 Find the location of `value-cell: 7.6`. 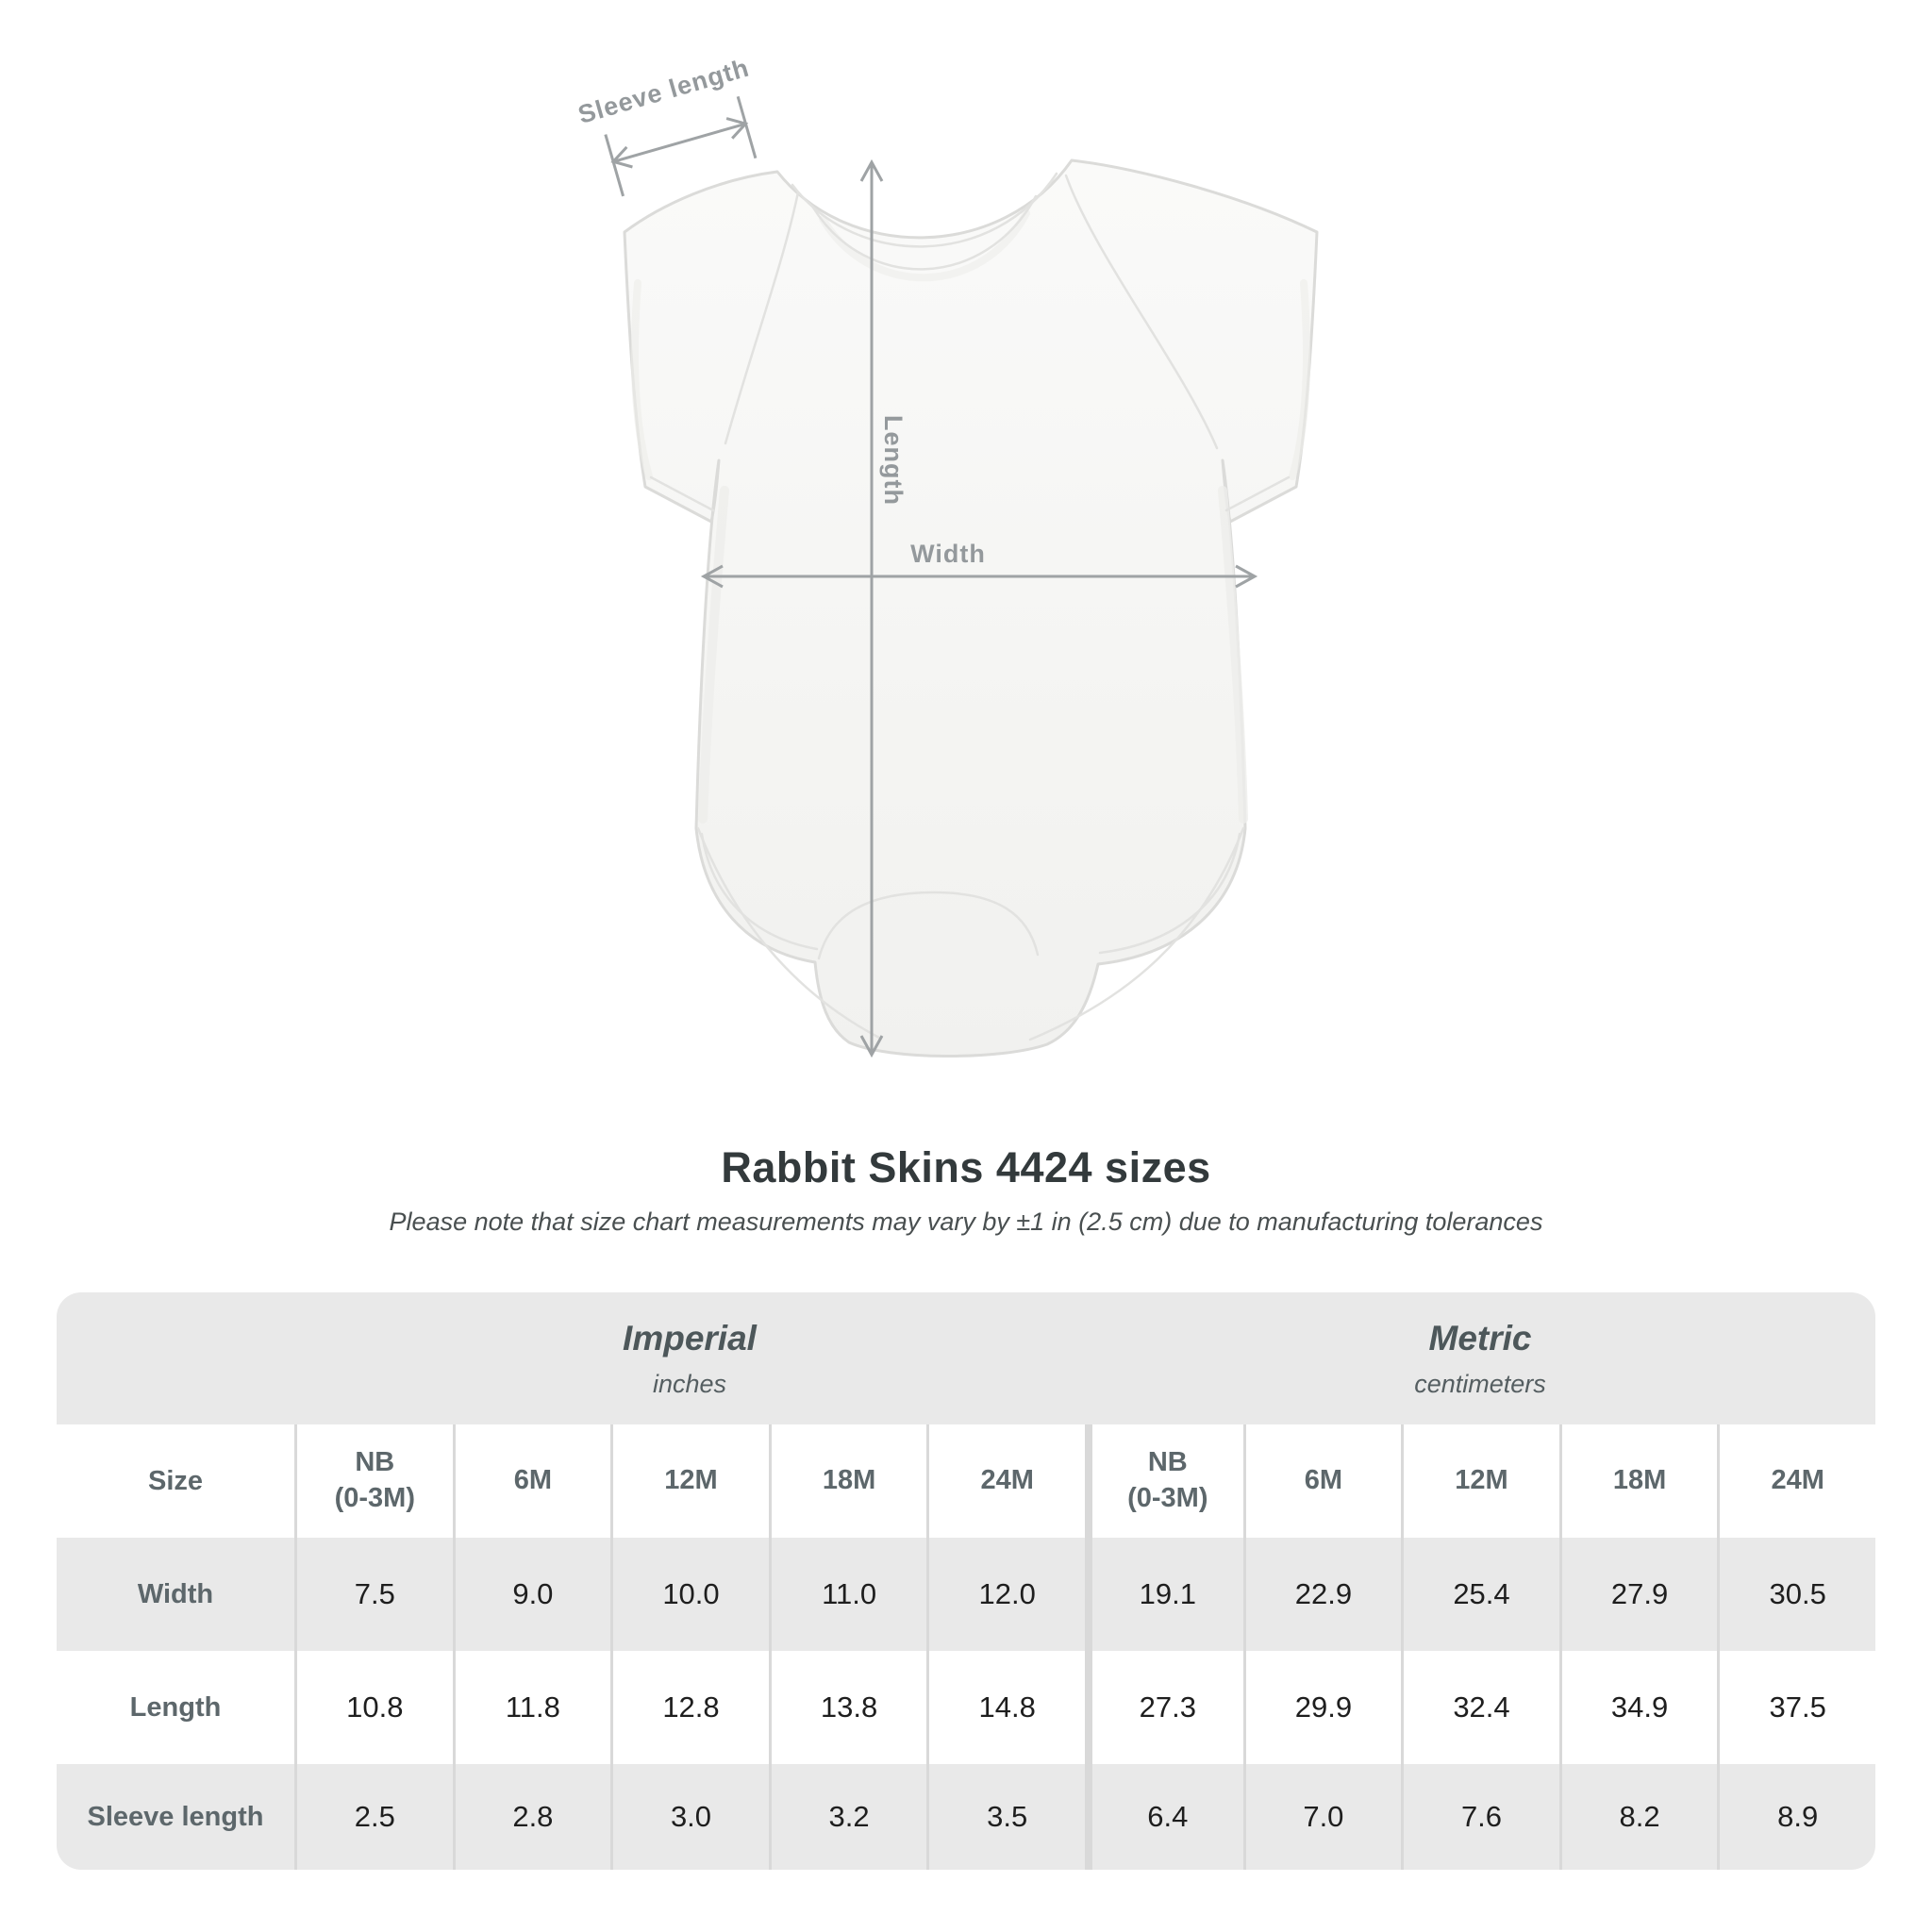

value-cell: 7.6 is located at coordinates (1480, 1817).